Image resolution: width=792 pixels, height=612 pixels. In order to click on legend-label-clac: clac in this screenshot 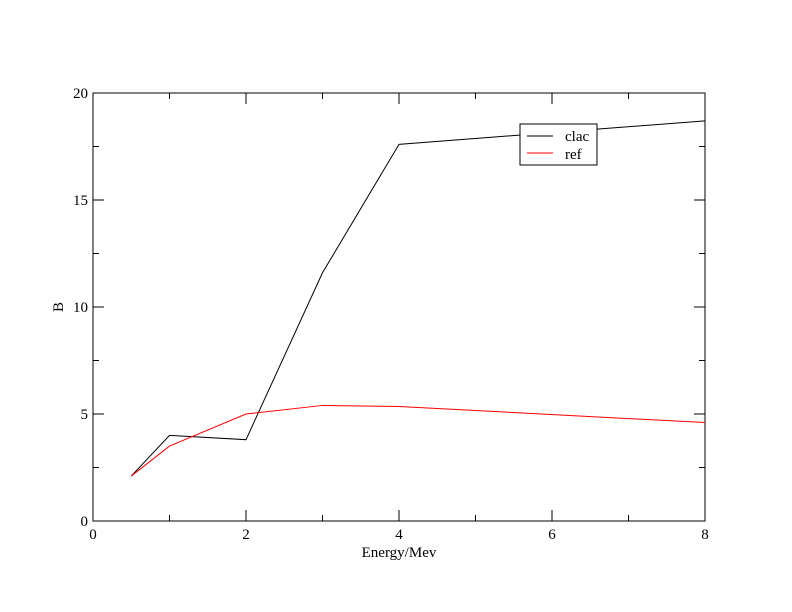, I will do `click(577, 137)`.